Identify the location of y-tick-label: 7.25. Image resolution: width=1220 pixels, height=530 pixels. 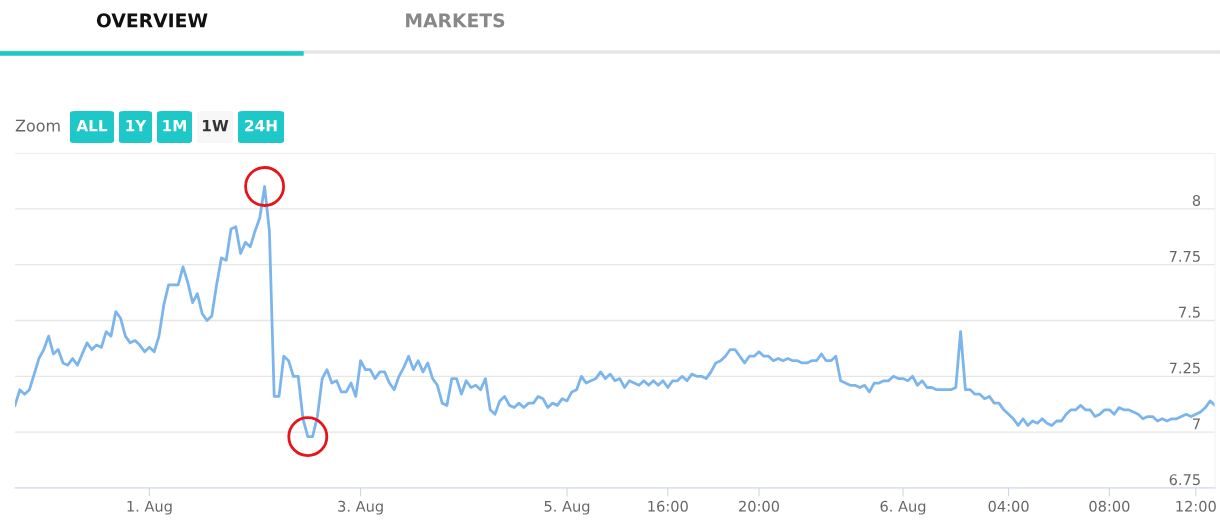
(1184, 368).